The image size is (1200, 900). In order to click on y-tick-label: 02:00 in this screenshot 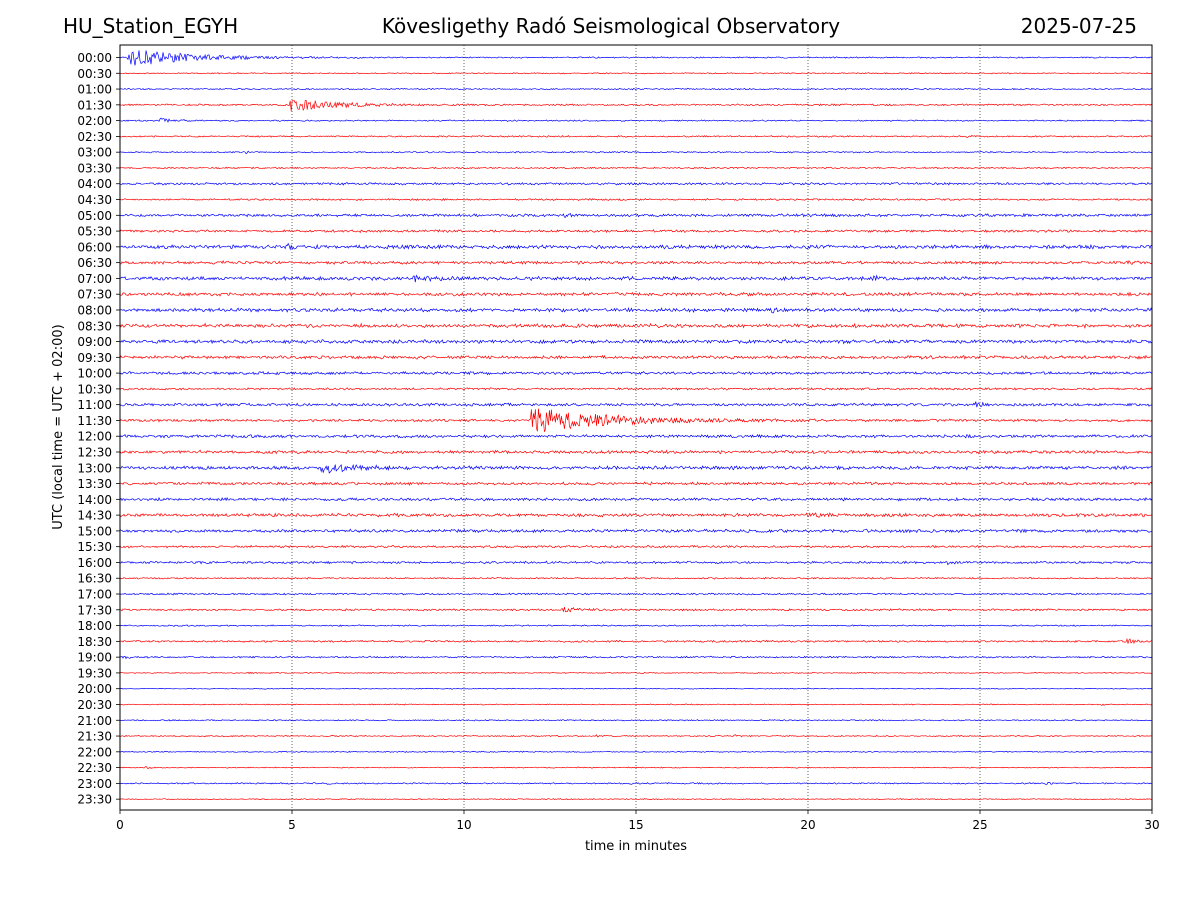, I will do `click(94, 121)`.